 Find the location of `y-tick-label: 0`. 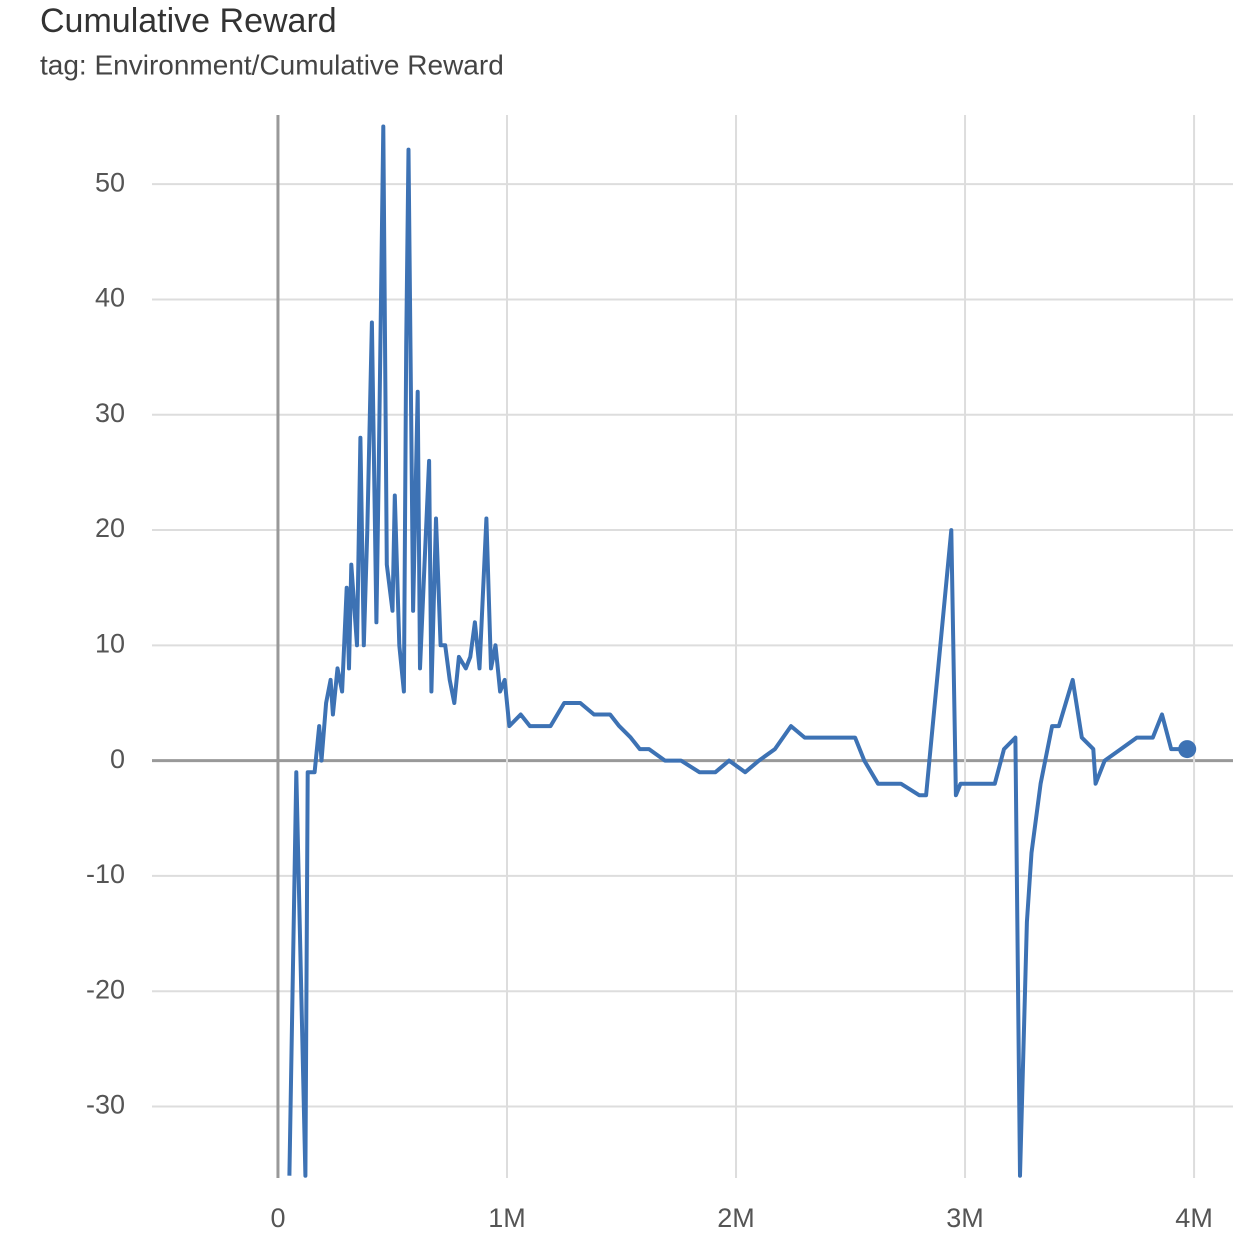

y-tick-label: 0 is located at coordinates (117, 759).